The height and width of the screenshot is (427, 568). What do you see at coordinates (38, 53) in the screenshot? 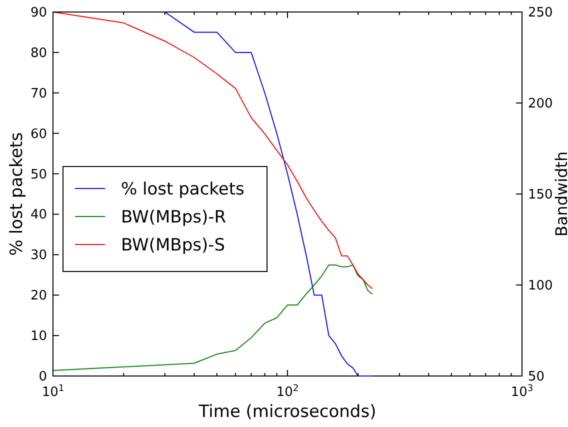
I see `y-tick-label: 80` at bounding box center [38, 53].